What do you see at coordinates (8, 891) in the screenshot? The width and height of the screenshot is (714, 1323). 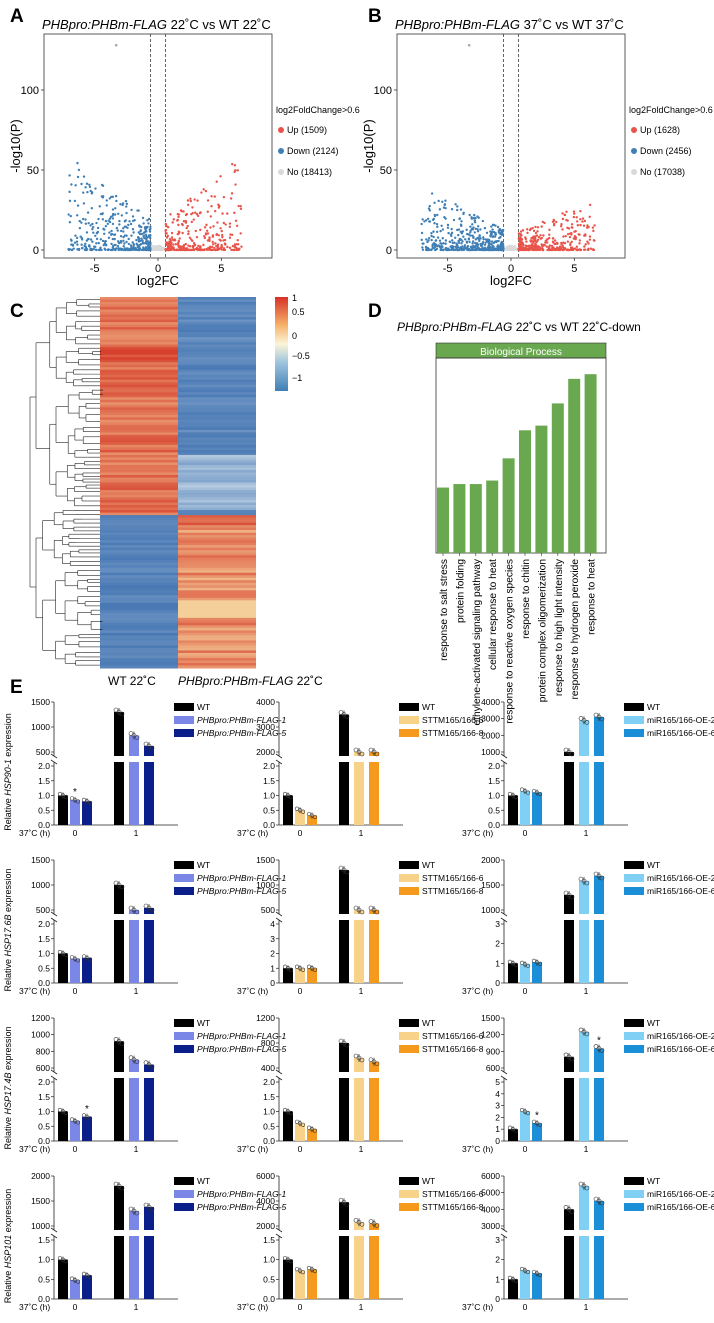 I see `e-ylabel-part: expression` at bounding box center [8, 891].